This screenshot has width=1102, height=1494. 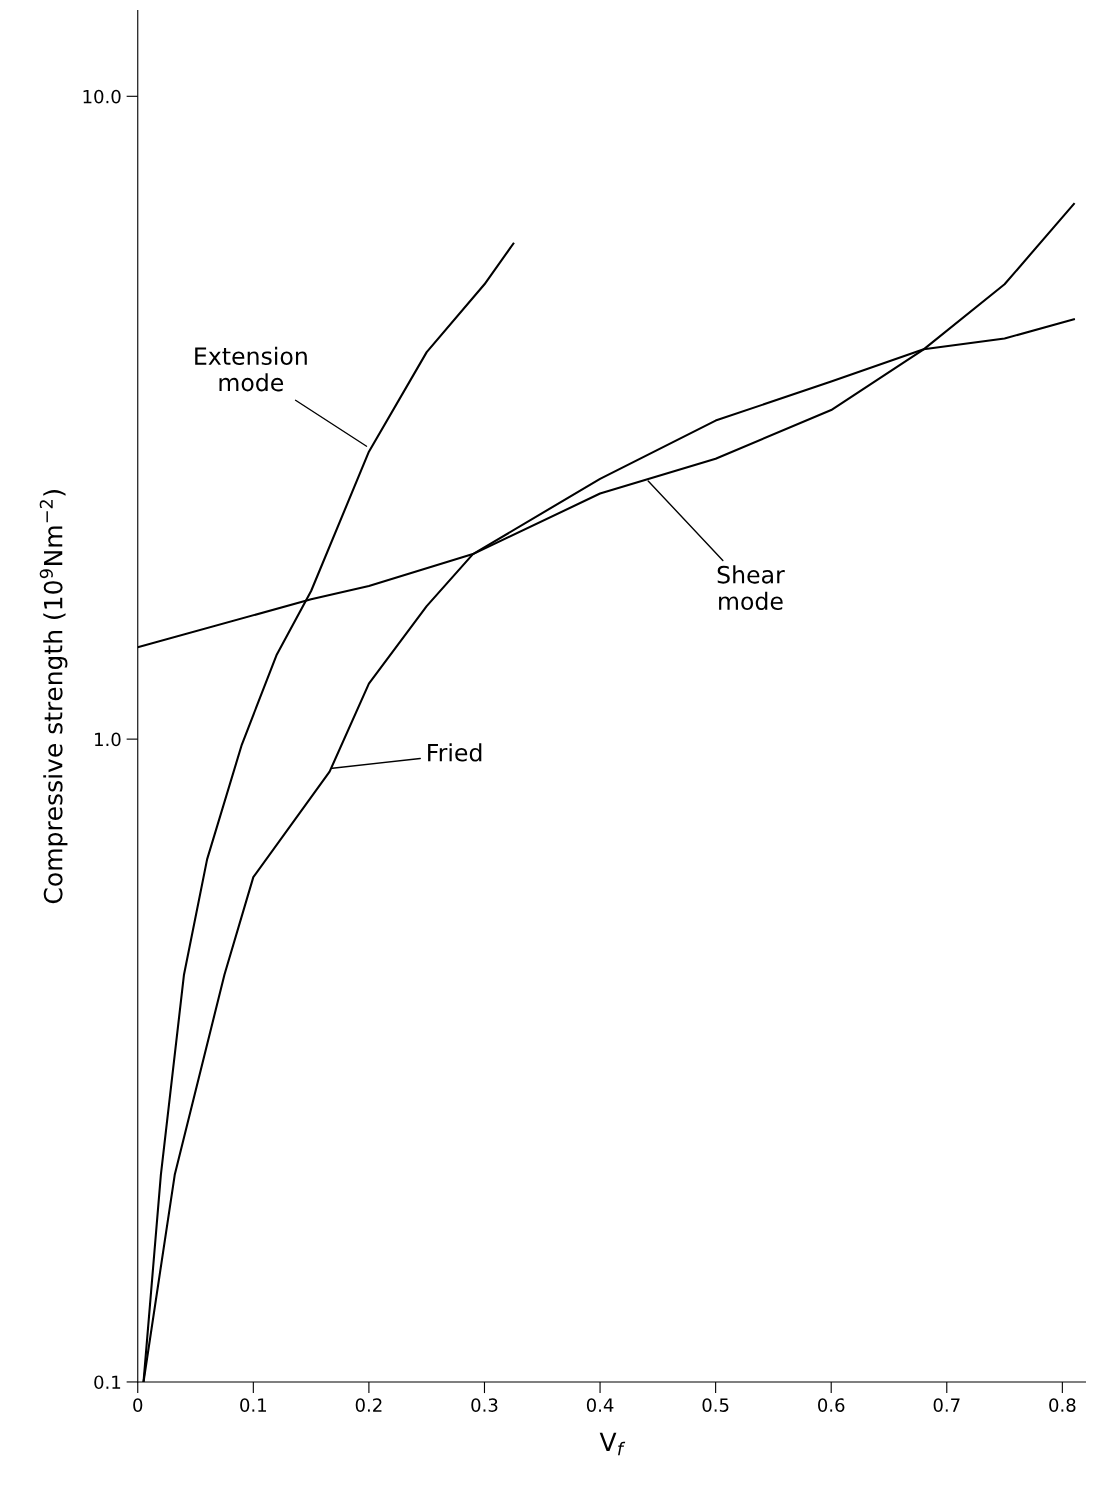 I want to click on x-tick-label: 0.4, so click(x=600, y=1405).